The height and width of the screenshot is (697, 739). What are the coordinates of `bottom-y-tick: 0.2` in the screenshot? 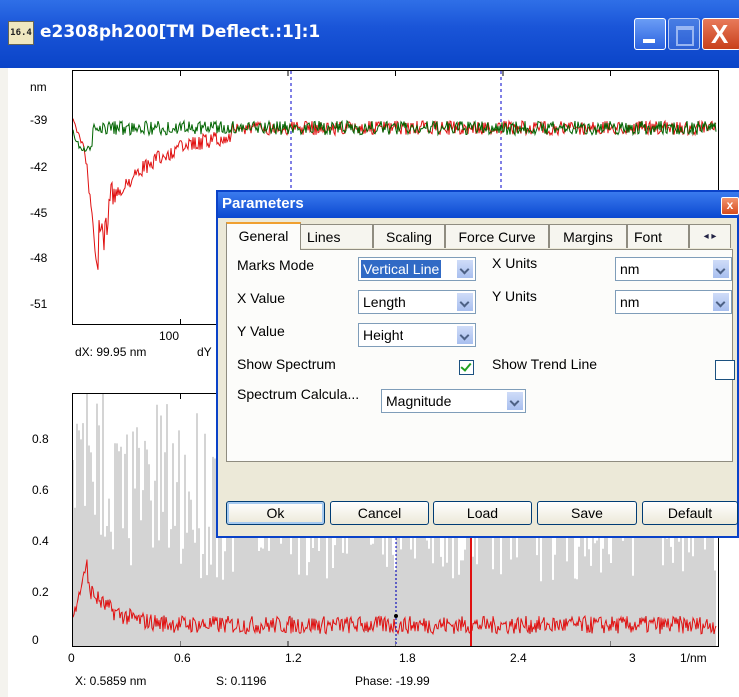 It's located at (40, 592).